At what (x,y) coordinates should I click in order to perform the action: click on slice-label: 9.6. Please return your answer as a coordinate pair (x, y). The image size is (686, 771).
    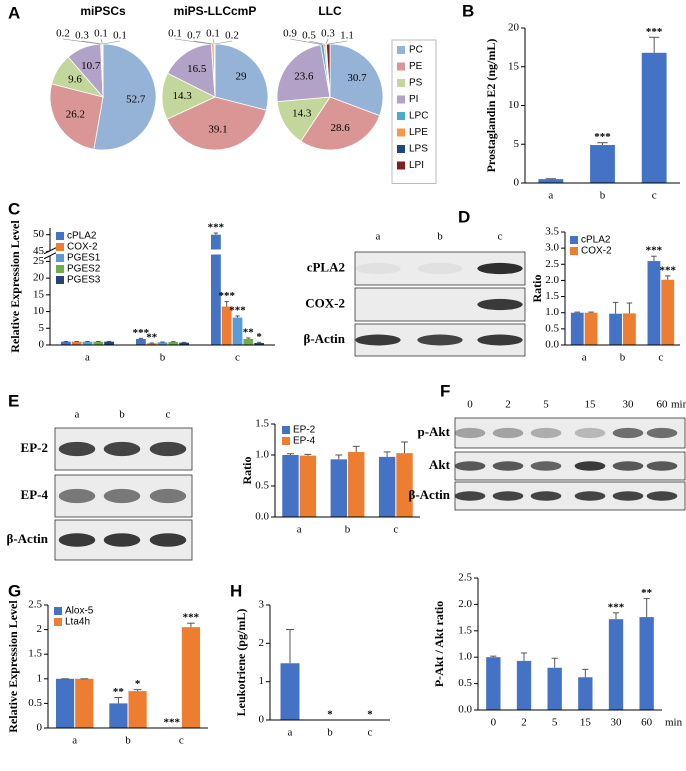
    Looking at the image, I should click on (75, 79).